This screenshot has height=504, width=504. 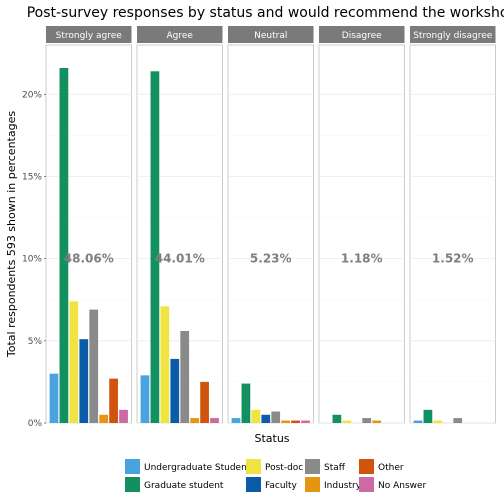 I want to click on facet-total-label: 48.06%, so click(x=89, y=259).